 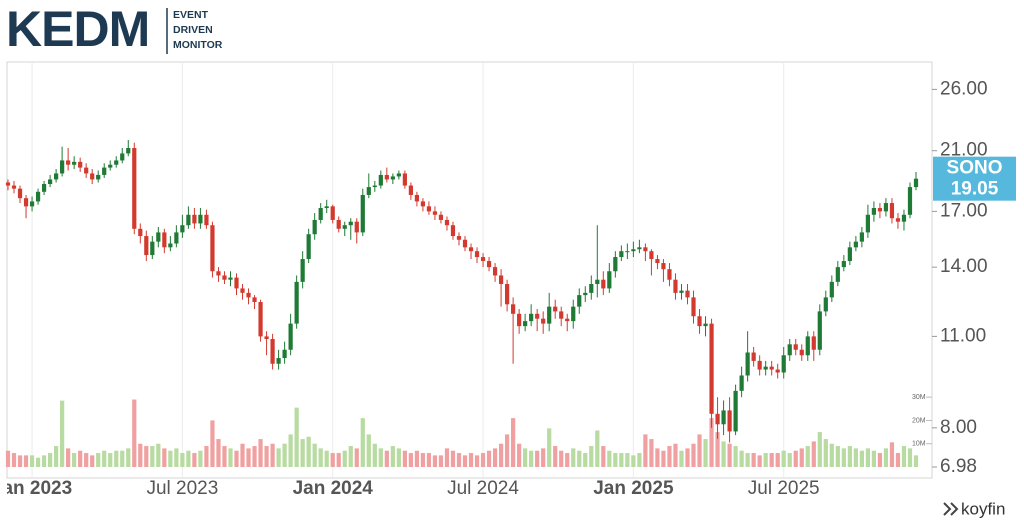 I want to click on brand-tagline: MONITOR, so click(x=198, y=45).